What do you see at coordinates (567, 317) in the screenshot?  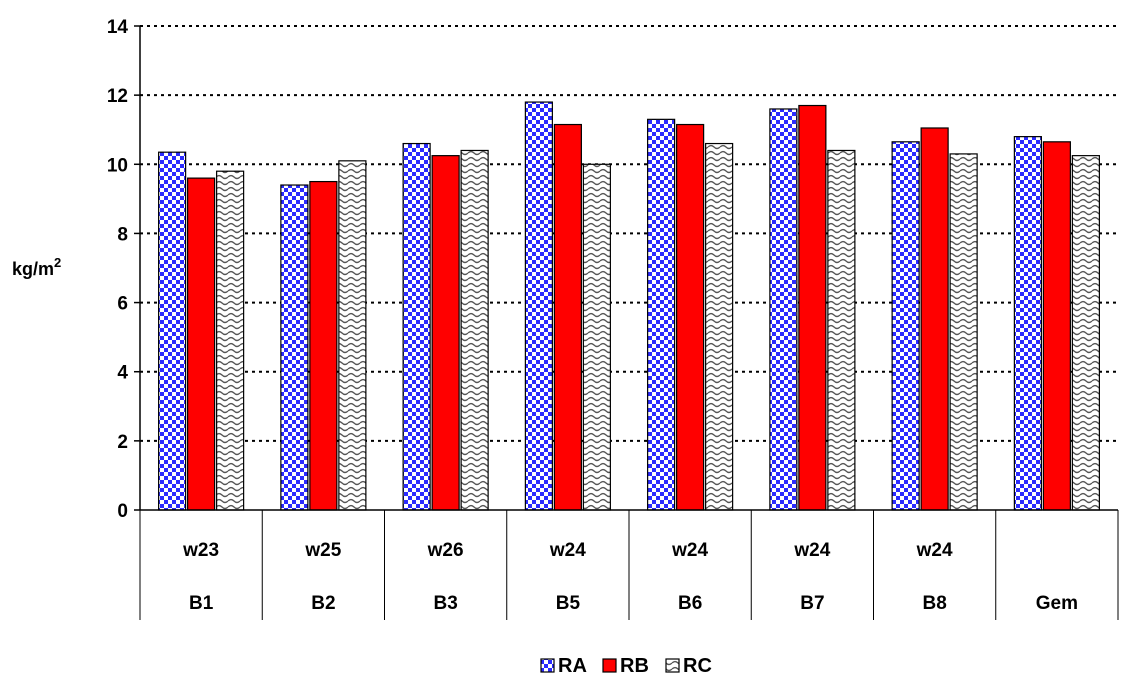 I see `bar-rb-b5` at bounding box center [567, 317].